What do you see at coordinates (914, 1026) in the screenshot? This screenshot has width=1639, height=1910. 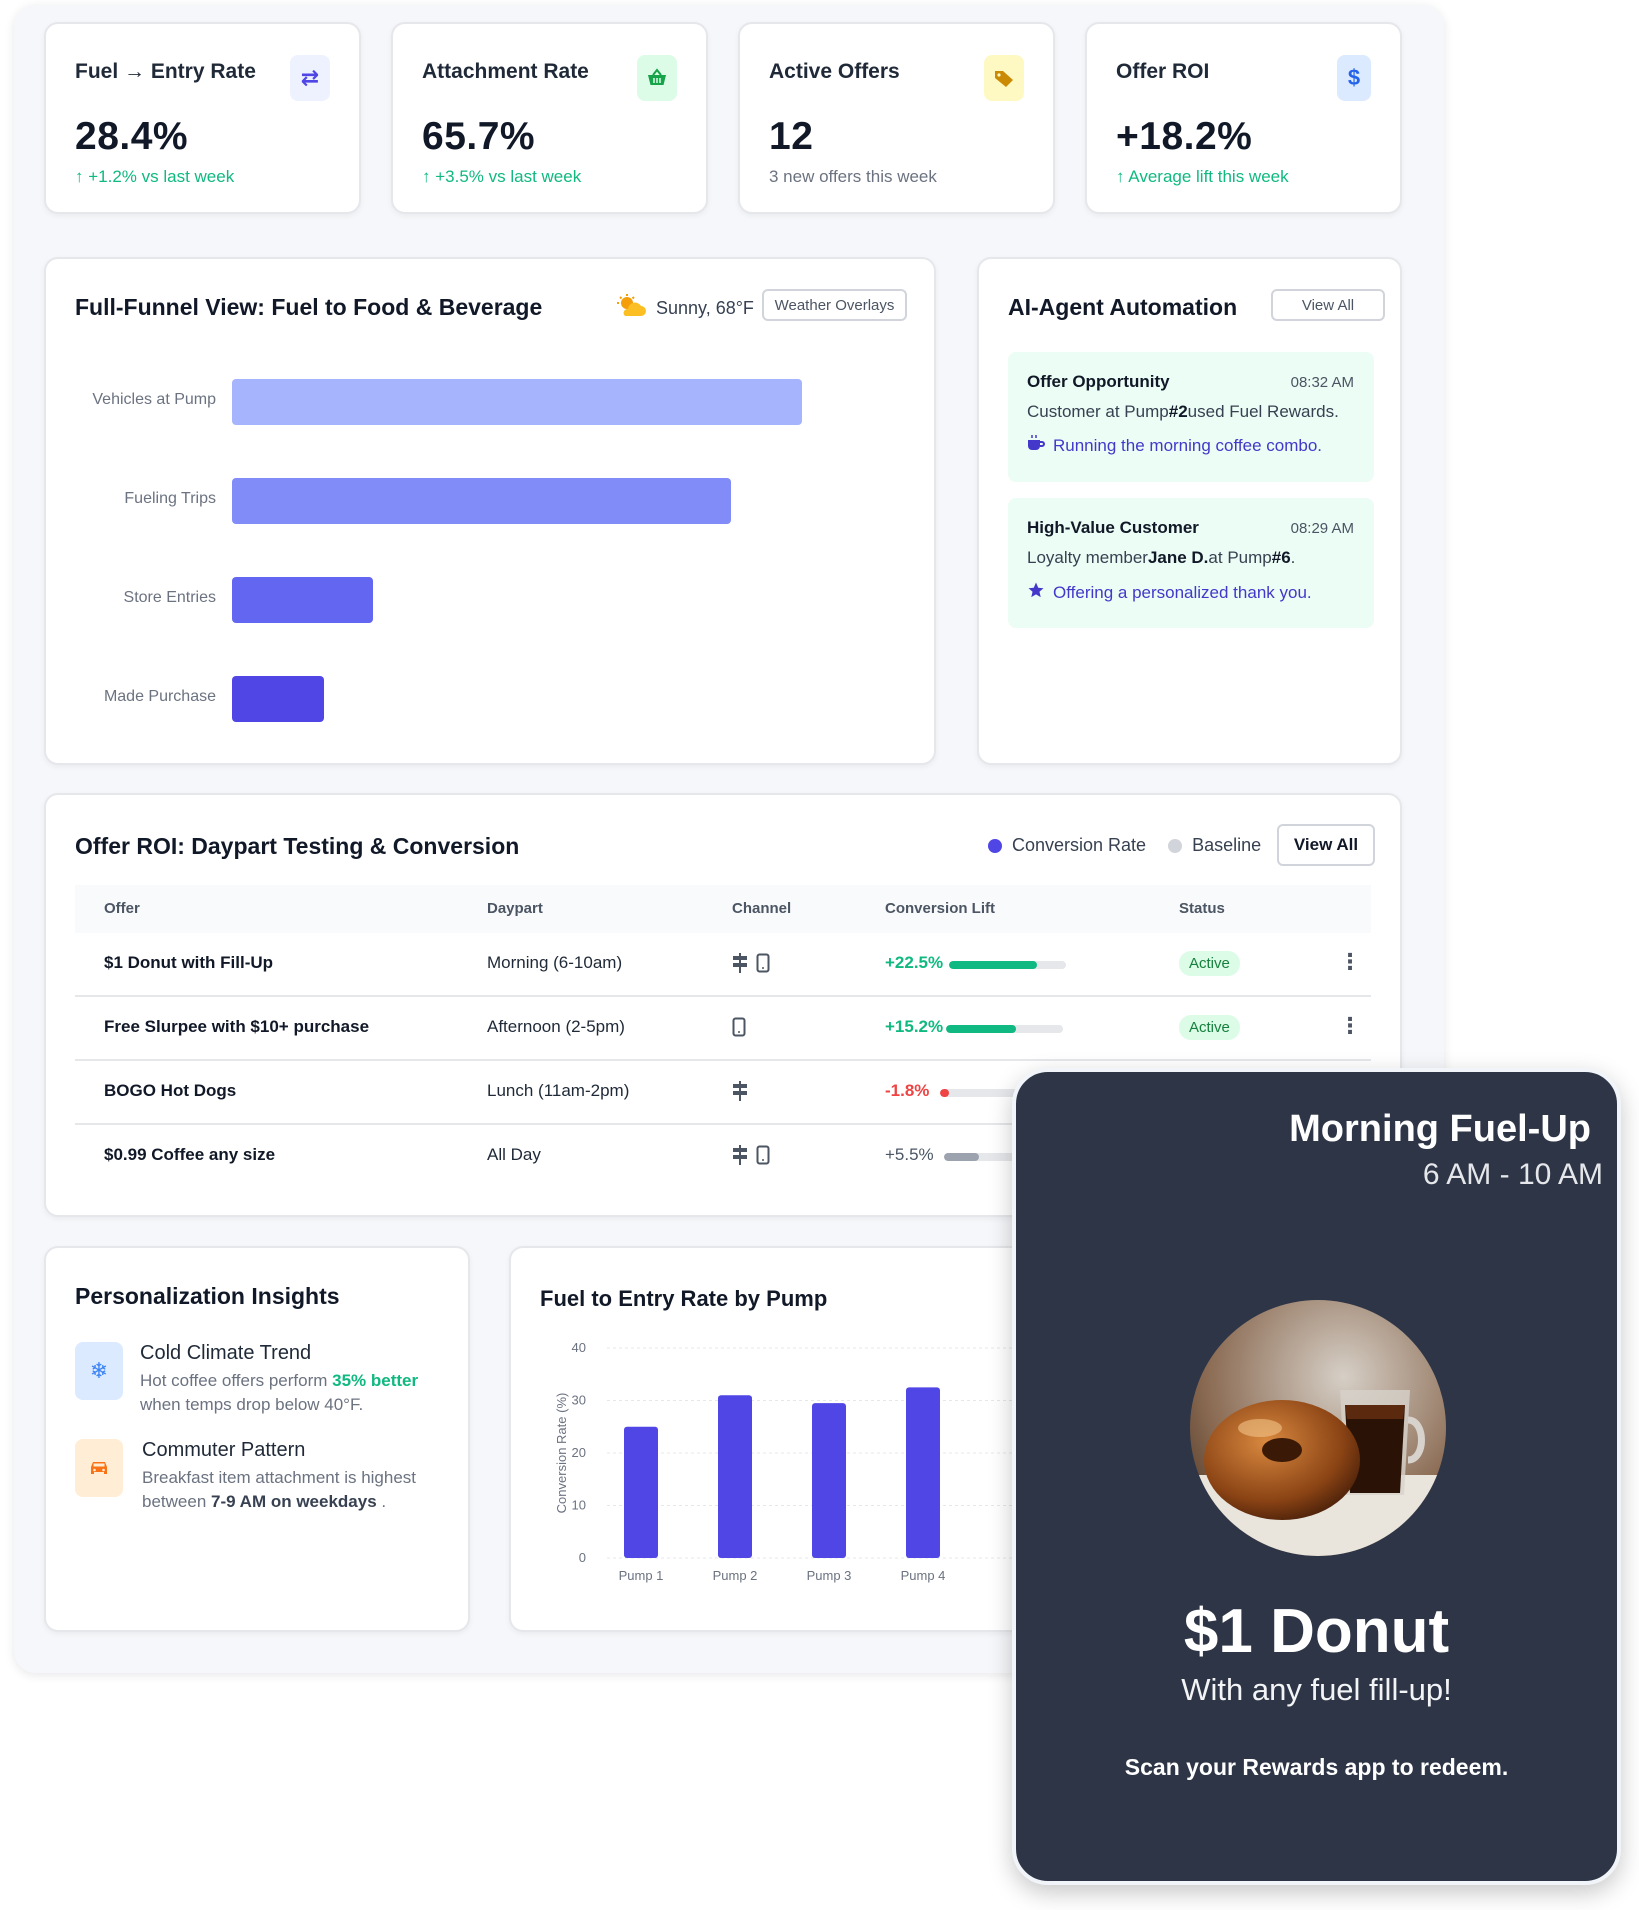 I see `conversion-lift: +15.2%` at bounding box center [914, 1026].